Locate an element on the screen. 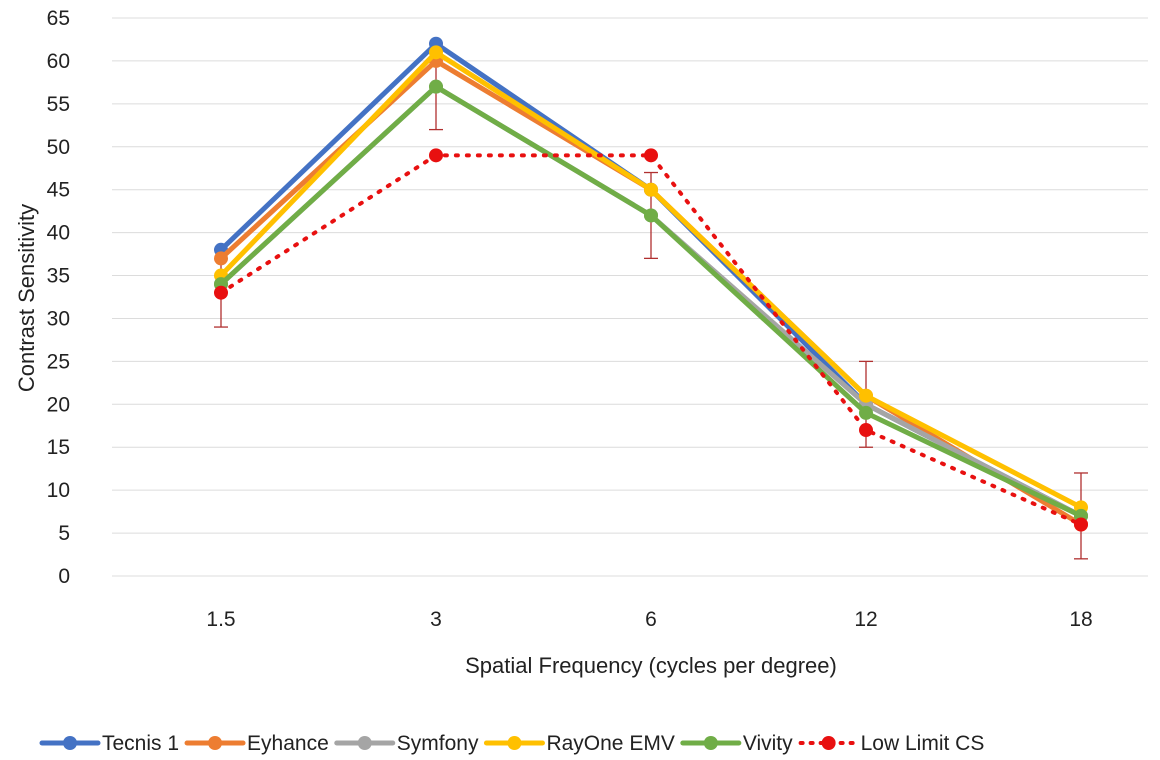 This screenshot has height=760, width=1160. x-tick-label: 18 is located at coordinates (1080, 619).